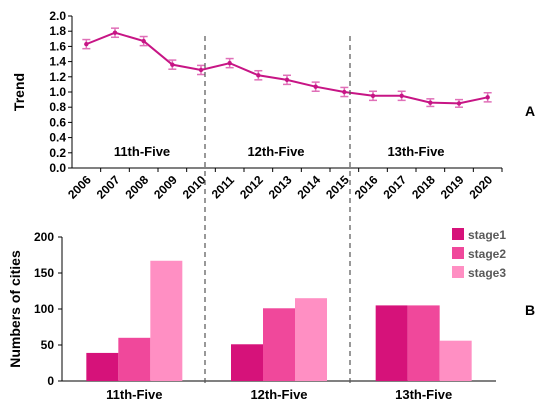 This screenshot has width=550, height=411. Describe the element at coordinates (15, 309) in the screenshot. I see `y-axis-title: Numbers of cities` at that location.